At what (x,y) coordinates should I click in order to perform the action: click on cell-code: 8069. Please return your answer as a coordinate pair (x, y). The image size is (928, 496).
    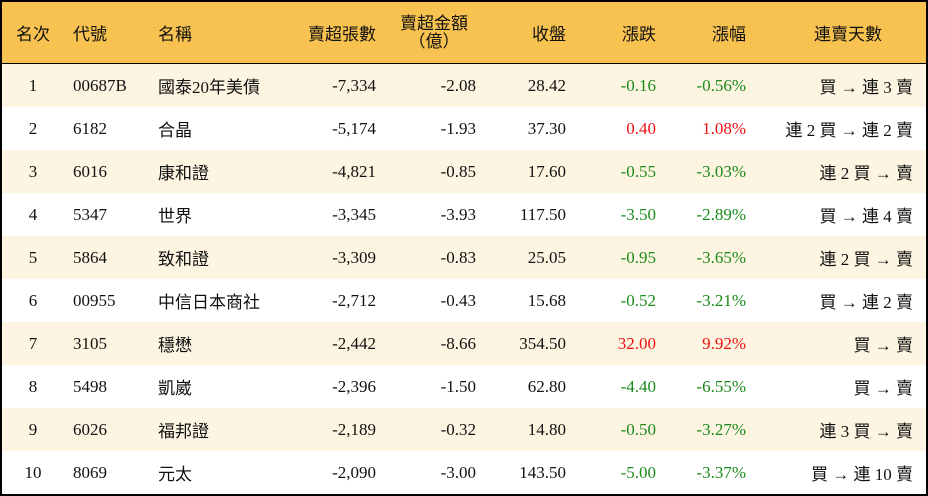
    Looking at the image, I should click on (90, 472).